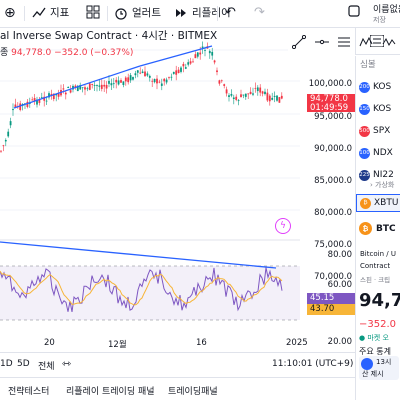 Image resolution: width=400 pixels, height=401 pixels. Describe the element at coordinates (202, 12) in the screenshot. I see `replay-button: 리플레이` at that location.